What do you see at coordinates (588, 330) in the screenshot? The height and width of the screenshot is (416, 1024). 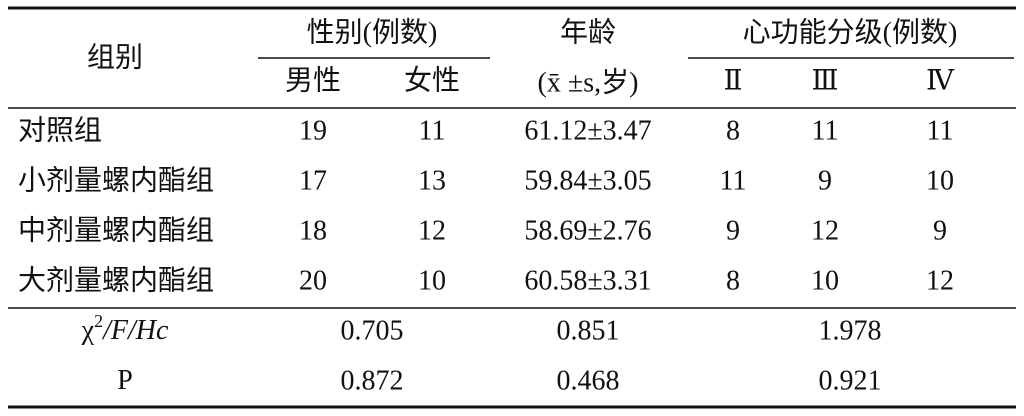 I see `stat-value: 0.851` at bounding box center [588, 330].